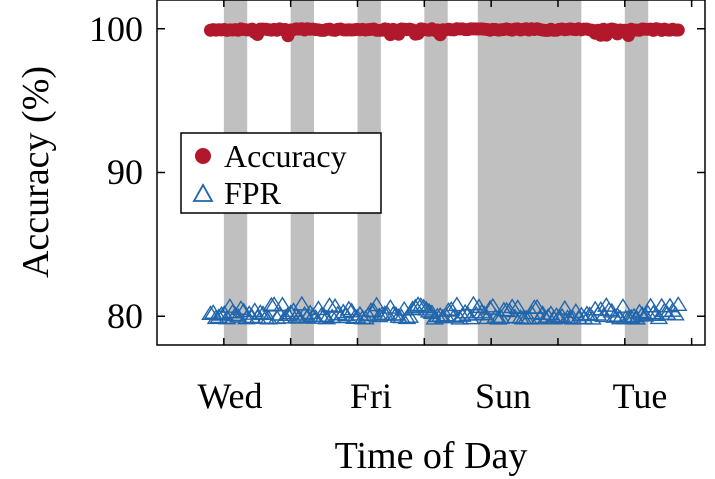 This screenshot has width=715, height=479. What do you see at coordinates (203, 156) in the screenshot?
I see `legend-accuracy-marker` at bounding box center [203, 156].